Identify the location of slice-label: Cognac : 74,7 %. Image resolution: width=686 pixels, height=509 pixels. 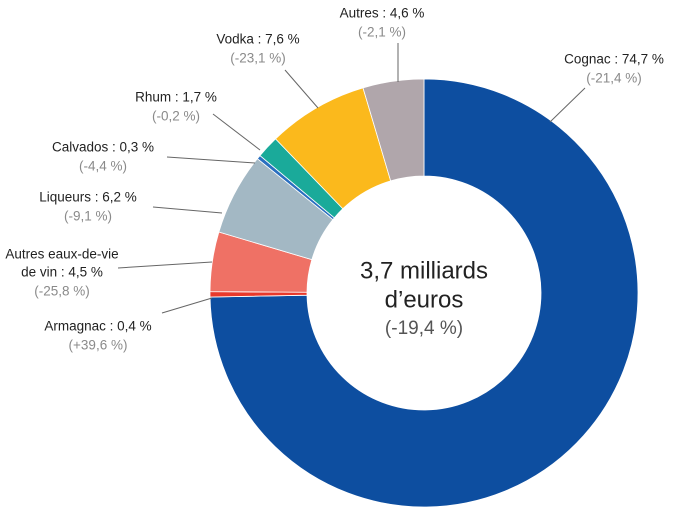
(614, 59).